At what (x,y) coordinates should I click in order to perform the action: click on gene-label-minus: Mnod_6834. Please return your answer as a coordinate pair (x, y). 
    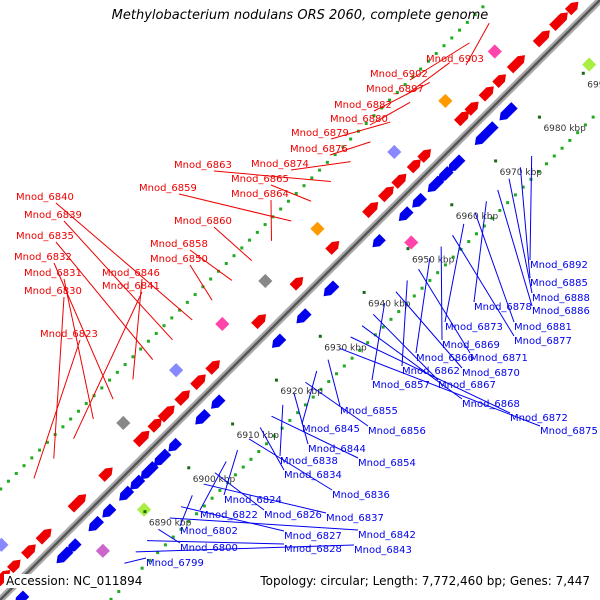
    Looking at the image, I should click on (313, 475).